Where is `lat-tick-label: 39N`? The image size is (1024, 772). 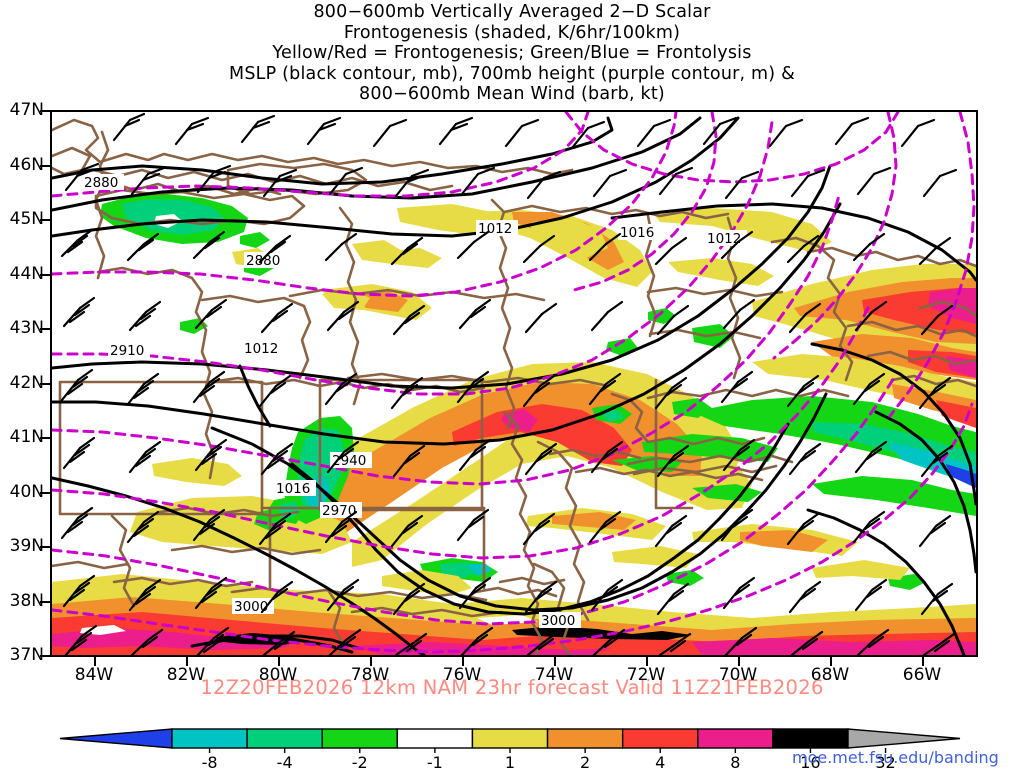
lat-tick-label: 39N is located at coordinates (26, 546).